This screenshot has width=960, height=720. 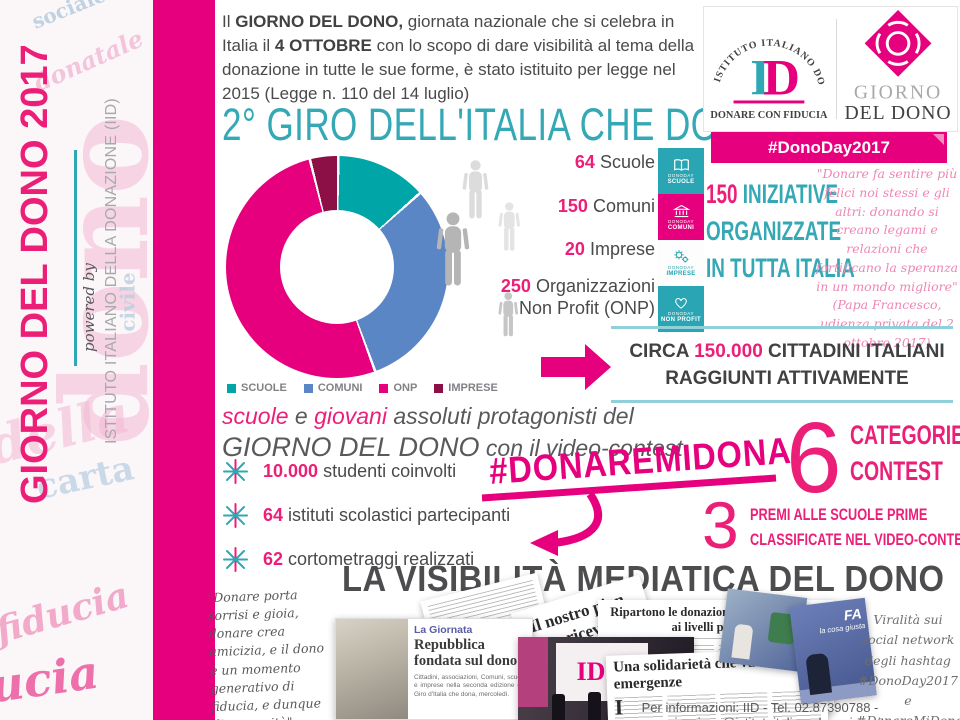 I want to click on stat-label: Non Profit (ONP), so click(x=586, y=308).